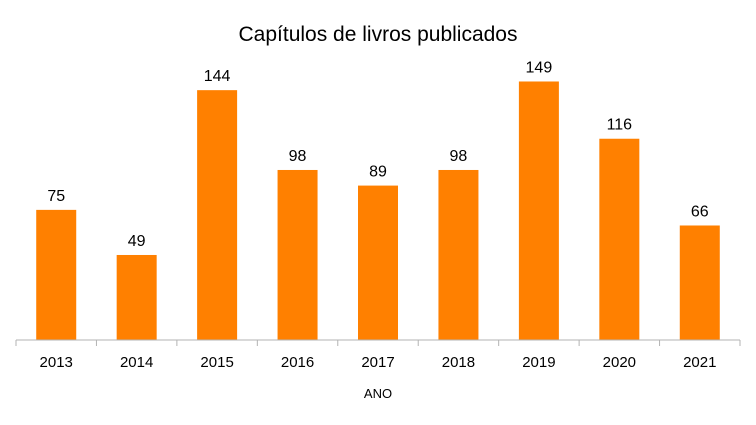  Describe the element at coordinates (137, 241) in the screenshot. I see `data-label-2014: 49` at that location.